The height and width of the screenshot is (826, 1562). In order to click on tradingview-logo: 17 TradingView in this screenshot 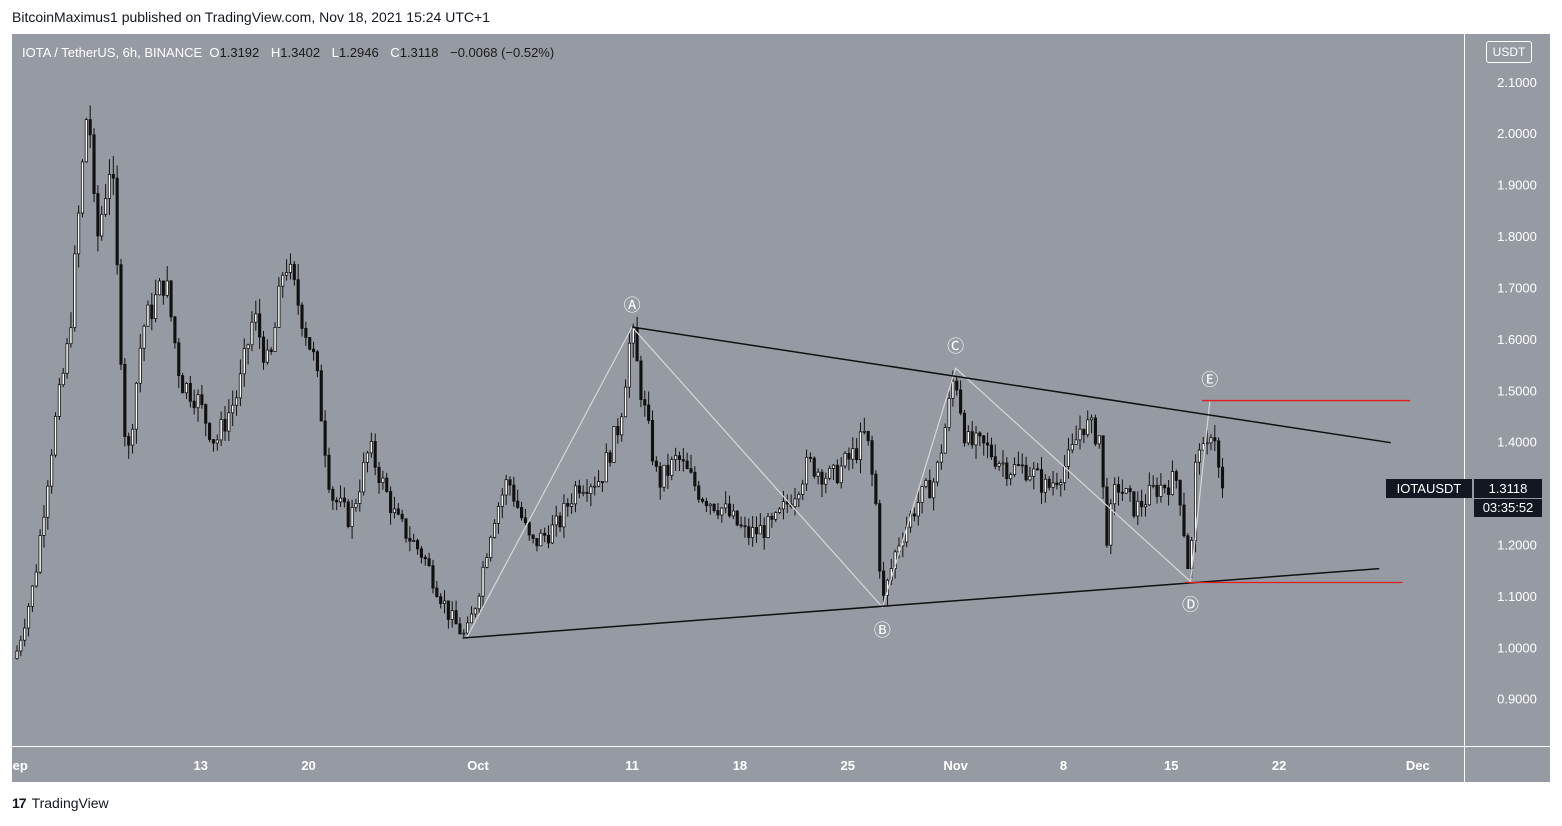, I will do `click(60, 803)`.